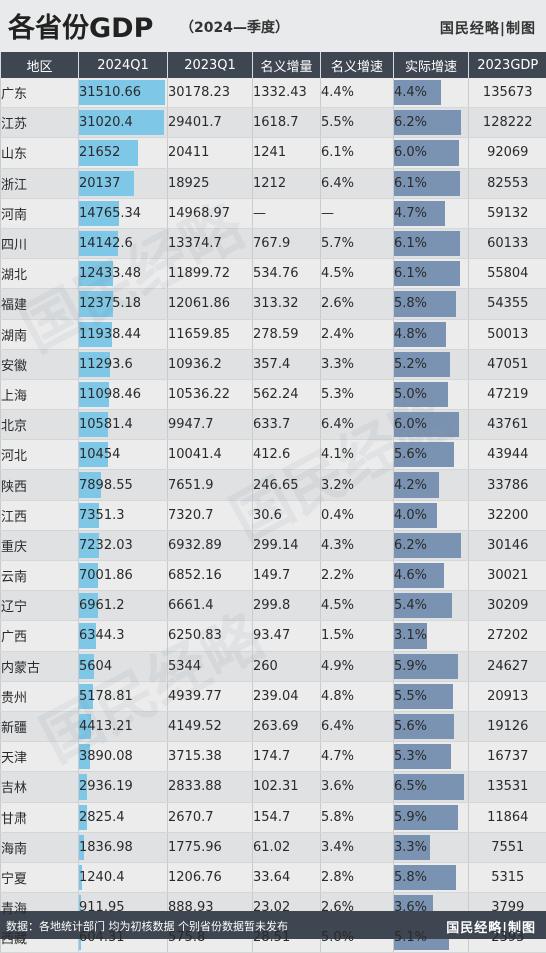 This screenshot has height=953, width=546. What do you see at coordinates (337, 666) in the screenshot?
I see `cell-value: 4.9%` at bounding box center [337, 666].